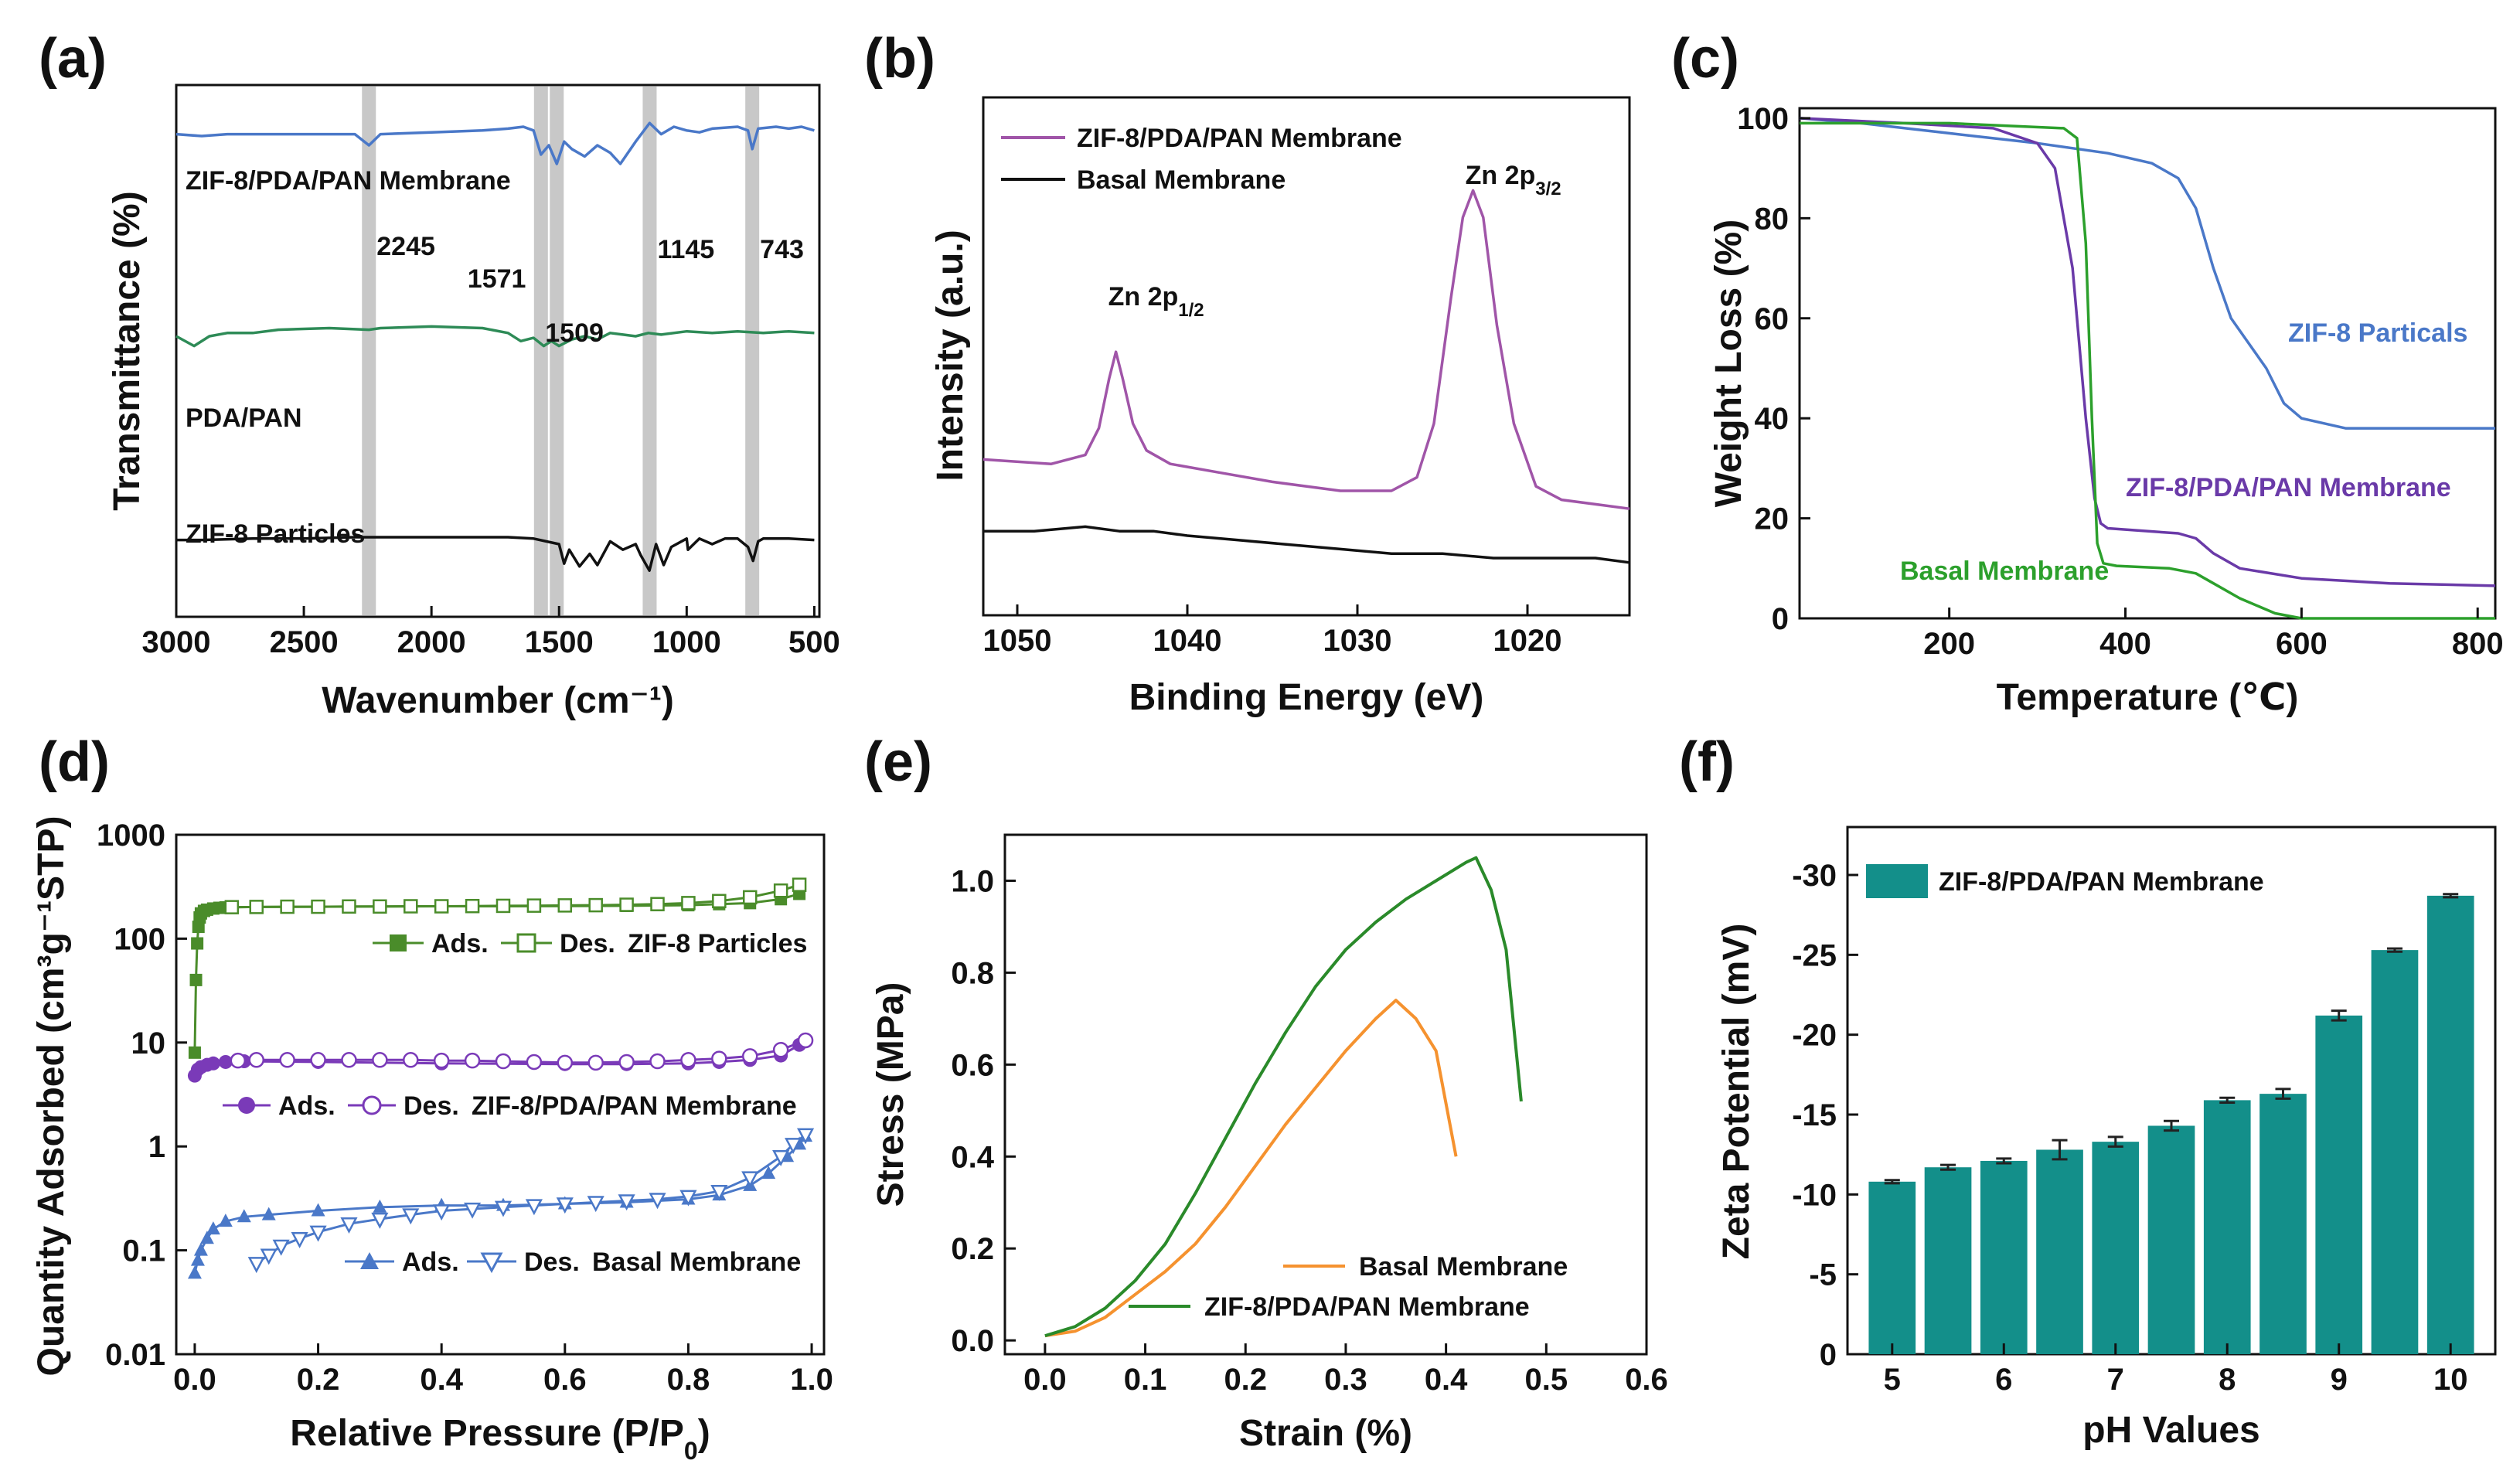 This screenshot has width=2520, height=1474. Describe the element at coordinates (688, 1380) in the screenshot. I see `d-xtick-label-0.8: 0.8` at that location.